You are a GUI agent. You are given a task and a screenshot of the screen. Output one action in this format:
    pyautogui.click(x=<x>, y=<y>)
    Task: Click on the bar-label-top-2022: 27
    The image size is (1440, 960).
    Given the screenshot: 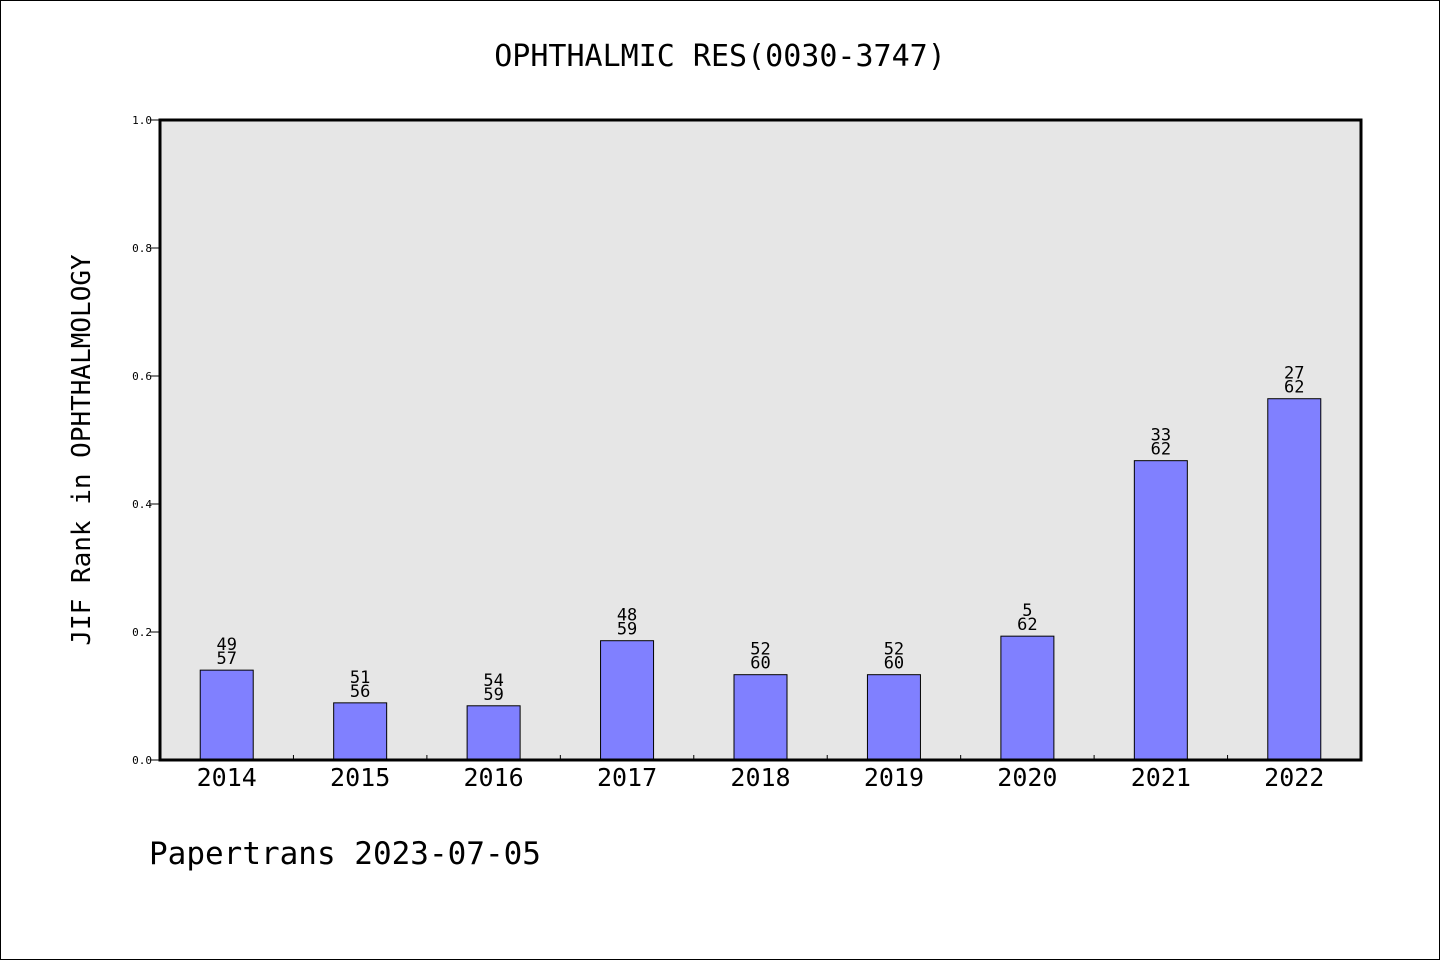 What is the action you would take?
    pyautogui.click(x=1294, y=374)
    